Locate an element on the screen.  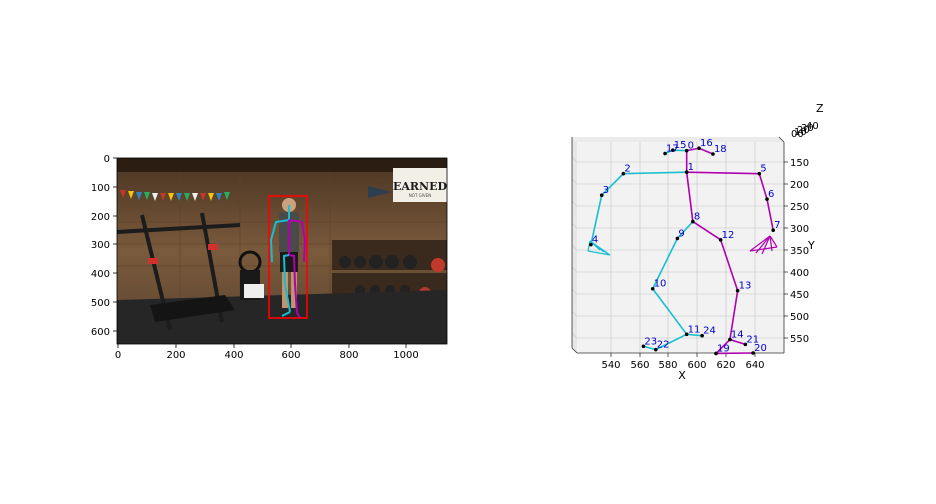
image-y-tick: 0 is located at coordinates (107, 159).